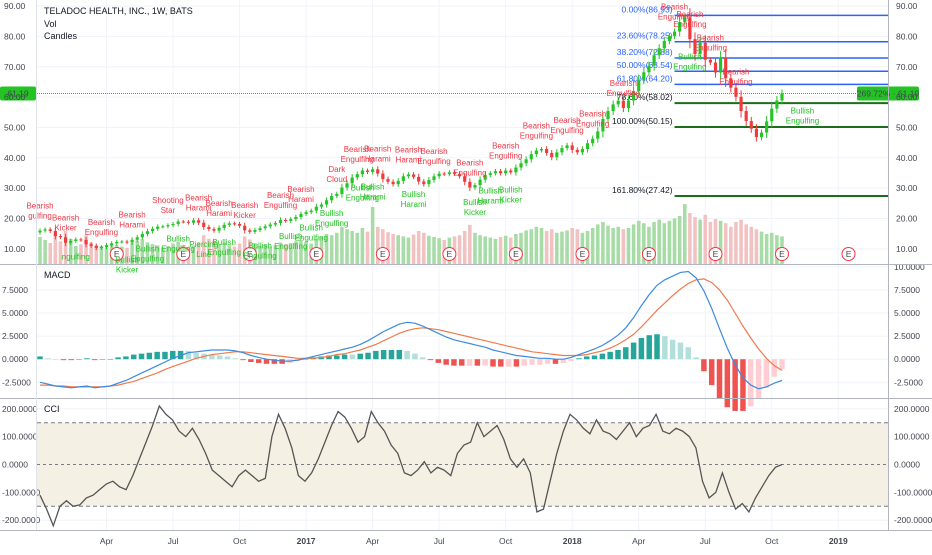 The image size is (932, 555). I want to click on cci-axis-tick-left: 0.0000, so click(15, 465).